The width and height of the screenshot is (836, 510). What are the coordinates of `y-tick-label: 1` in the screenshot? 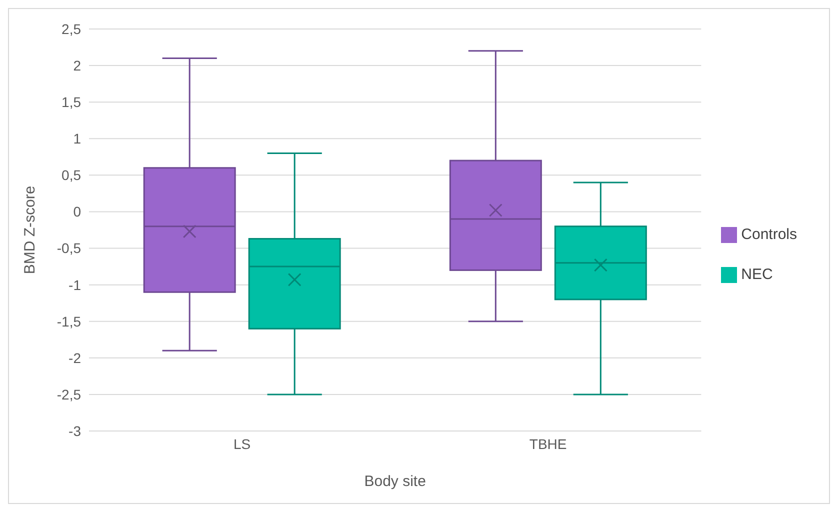 It's located at (77, 138).